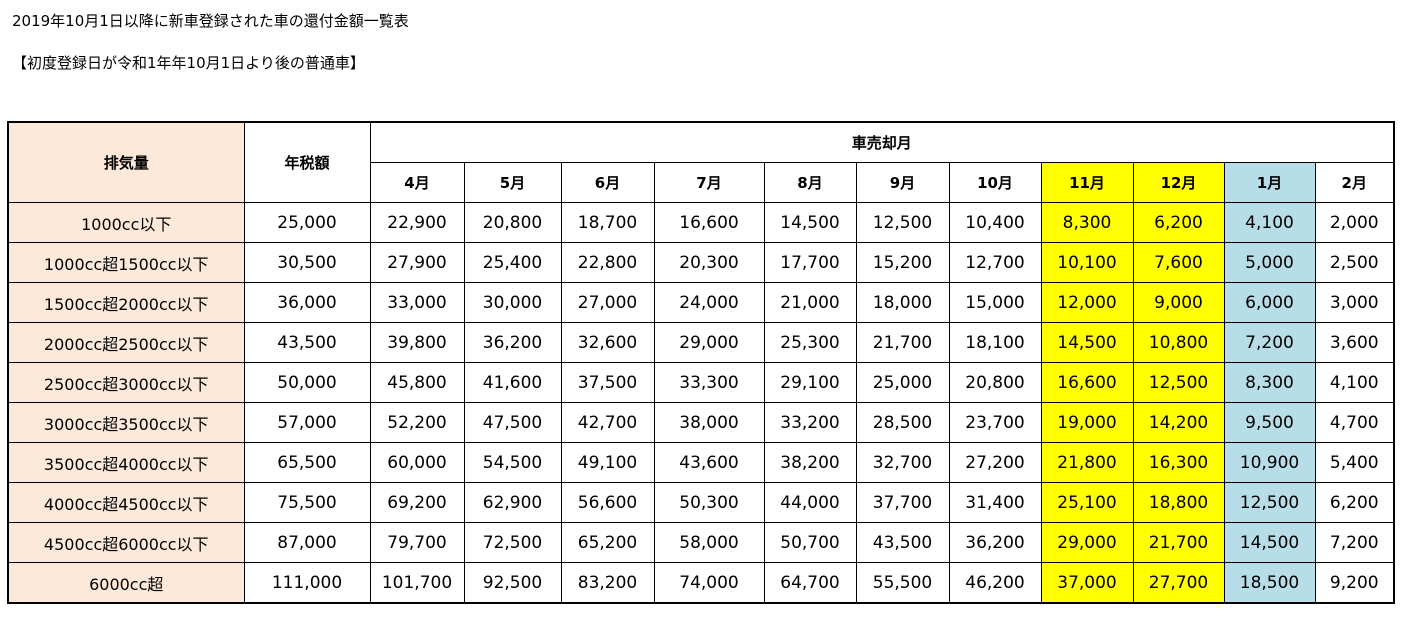 The width and height of the screenshot is (1408, 627). What do you see at coordinates (126, 342) in the screenshot?
I see `displacement-cell: 2000cc超2500cc以下` at bounding box center [126, 342].